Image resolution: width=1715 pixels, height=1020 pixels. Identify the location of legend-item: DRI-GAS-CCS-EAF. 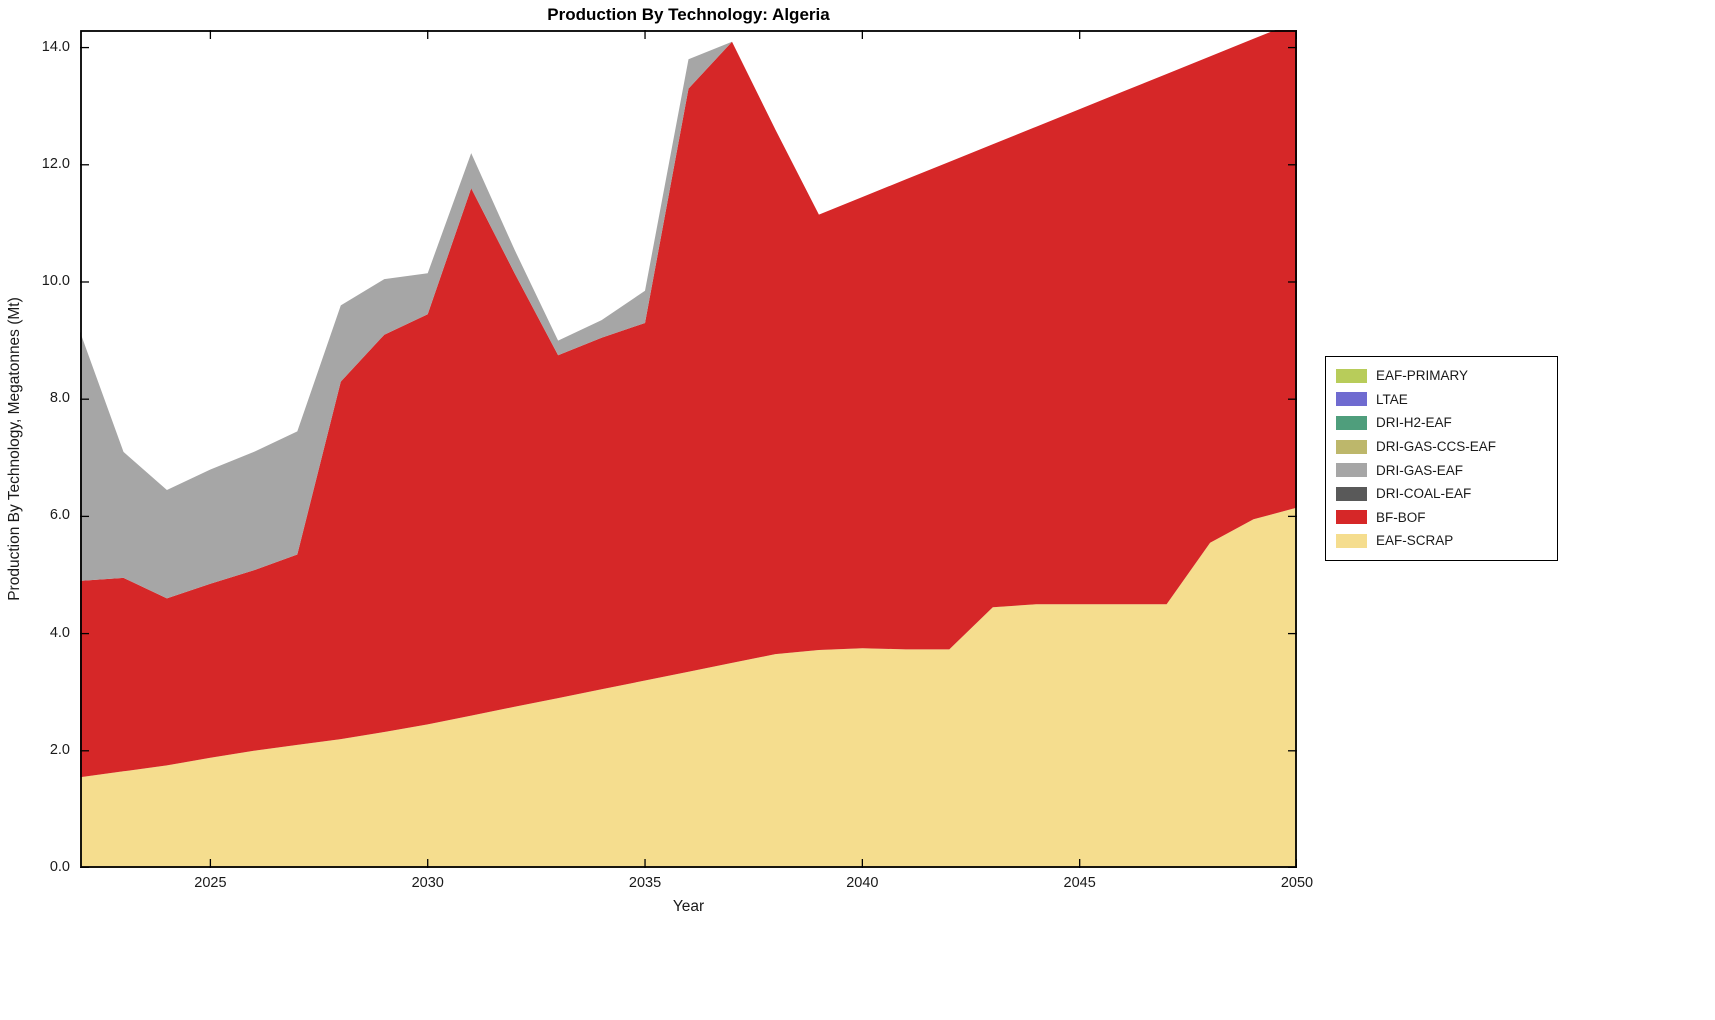
(1441, 447).